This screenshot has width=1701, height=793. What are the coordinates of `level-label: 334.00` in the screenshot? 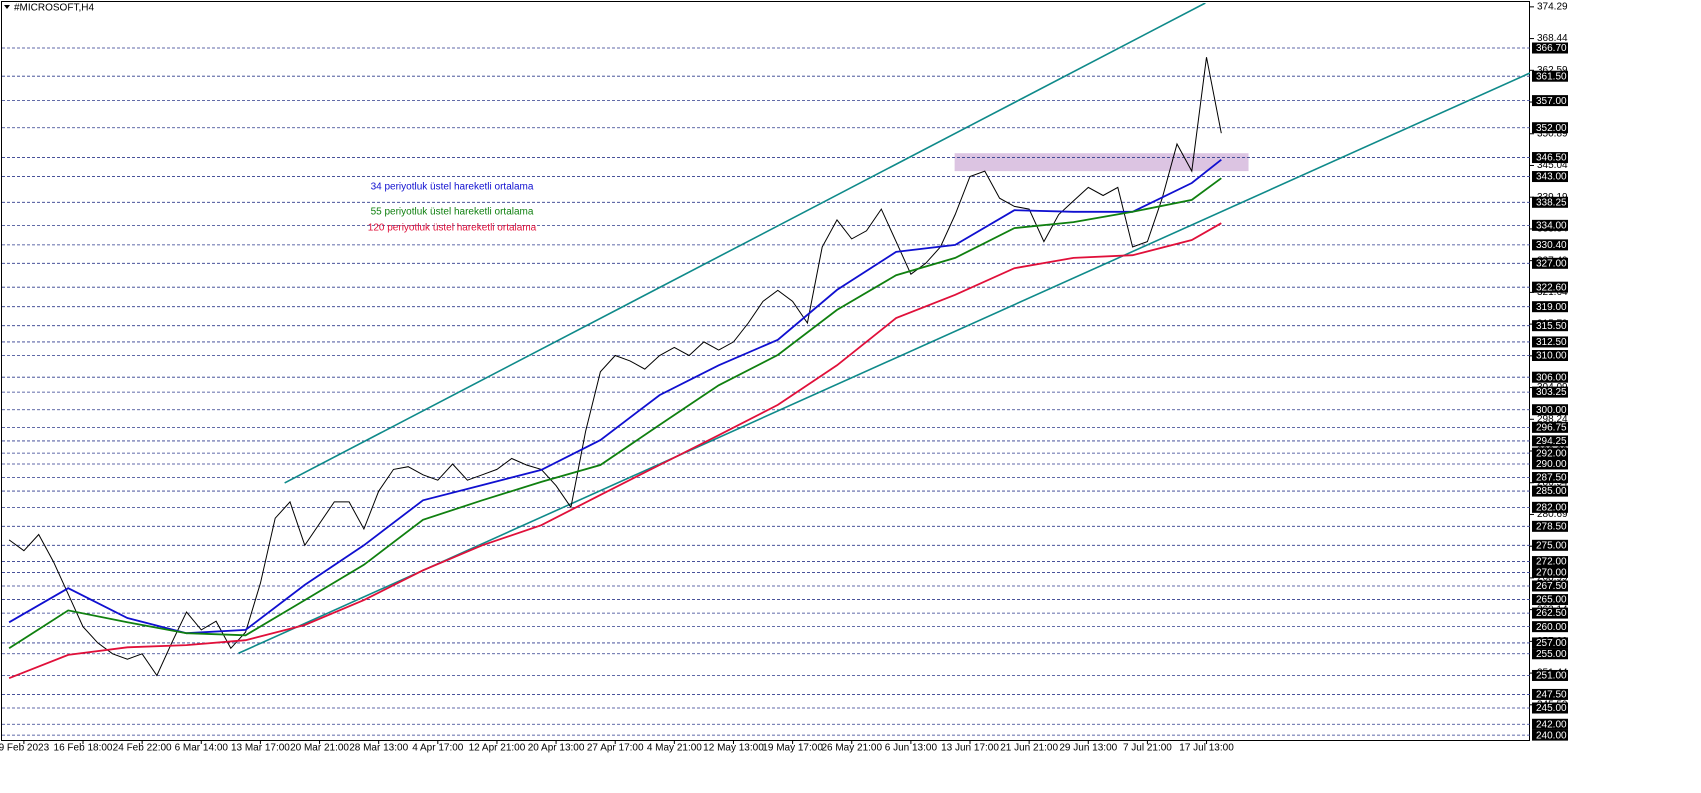 It's located at (1551, 225).